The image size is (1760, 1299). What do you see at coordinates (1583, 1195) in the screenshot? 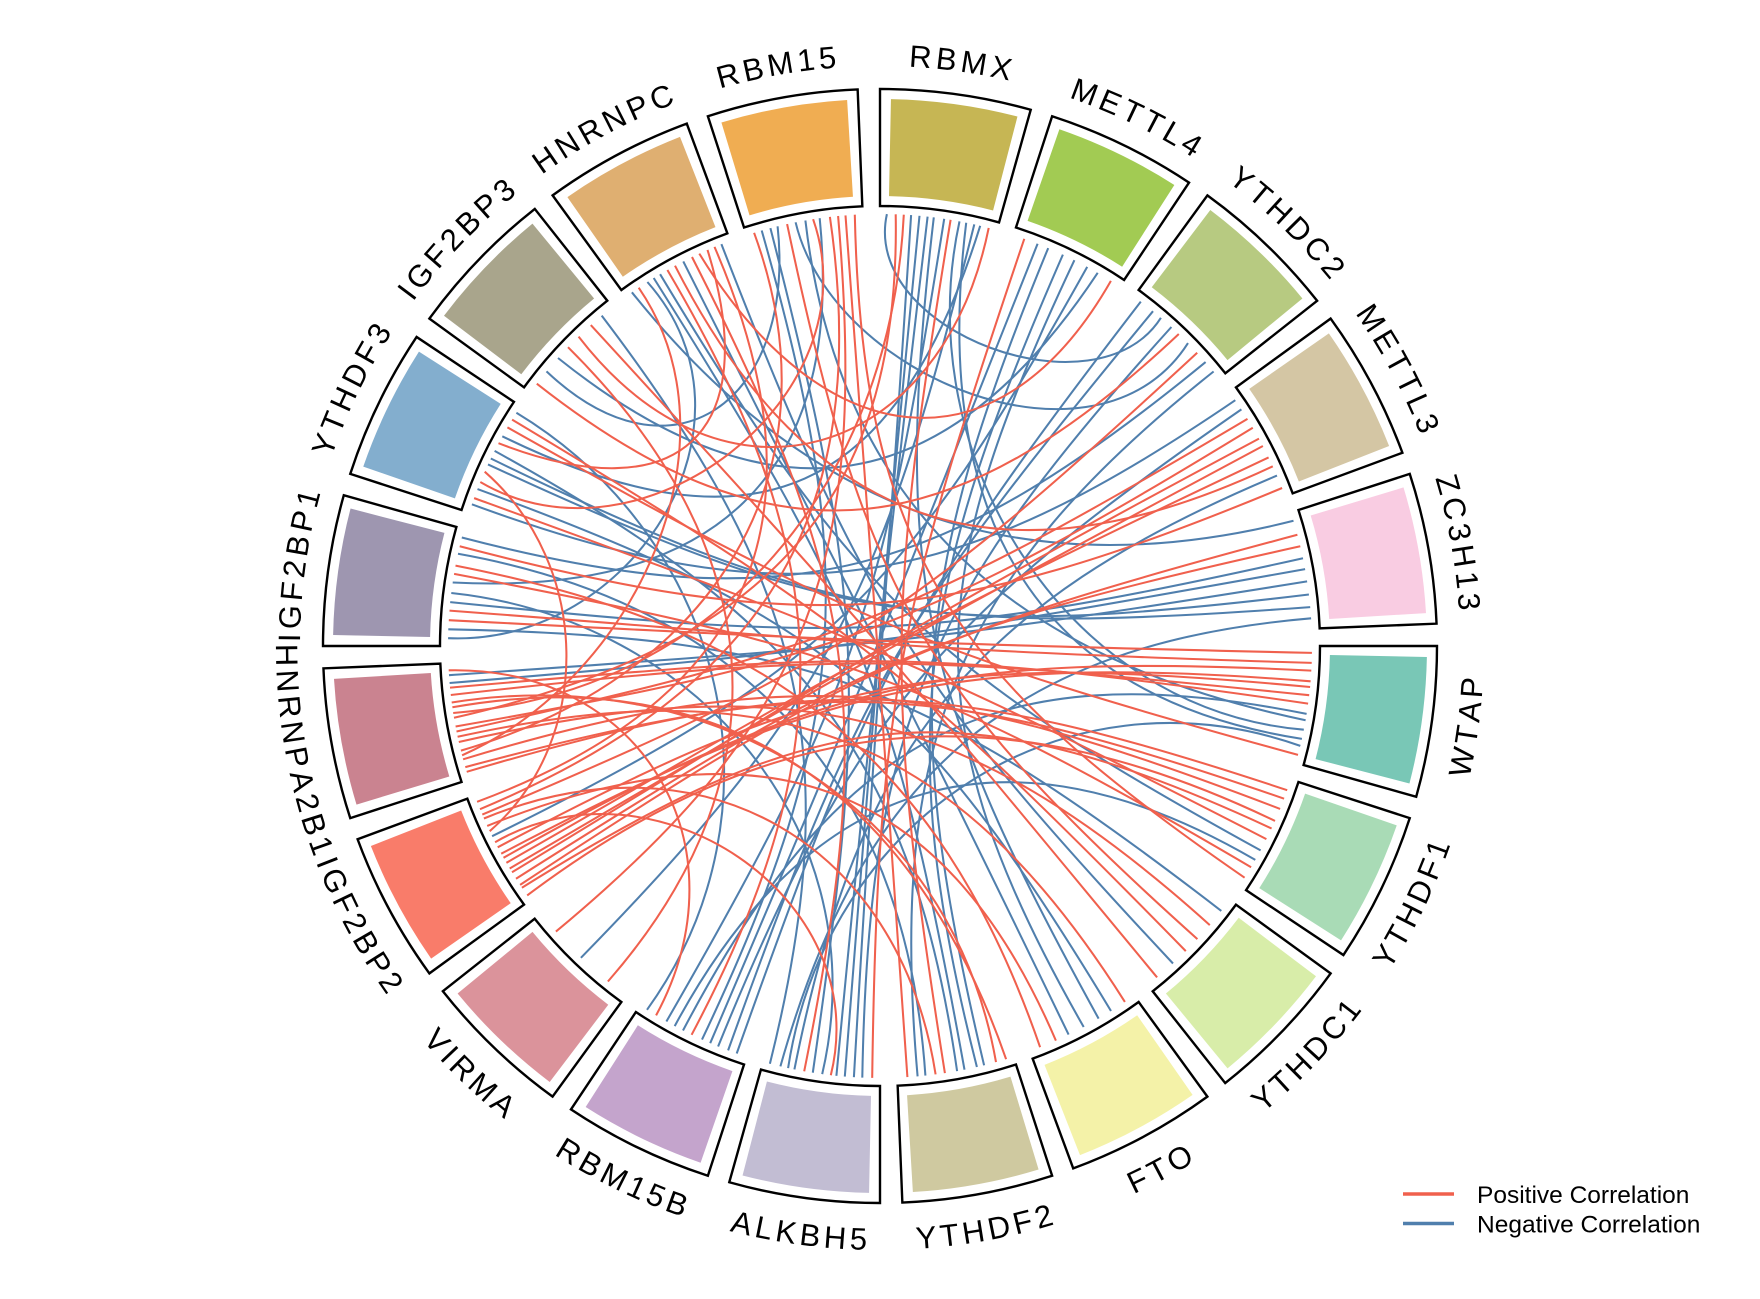
I see `svg-text: Positive Correlation` at bounding box center [1583, 1195].